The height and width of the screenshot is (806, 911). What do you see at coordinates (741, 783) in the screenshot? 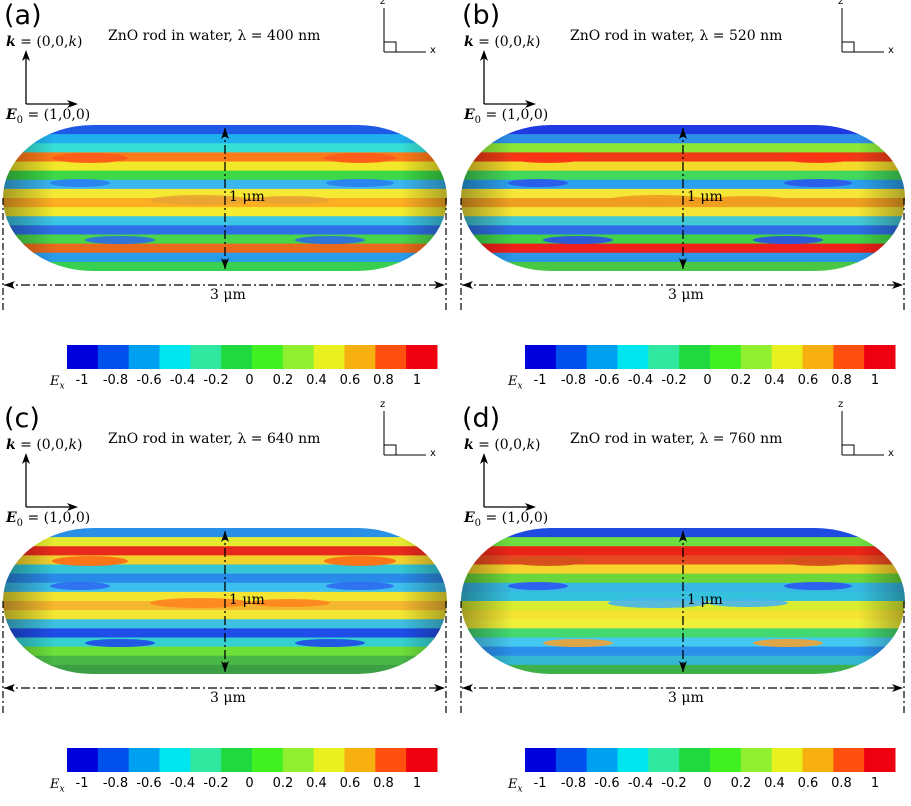
I see `colorbar-tick-label: 0.2` at bounding box center [741, 783].